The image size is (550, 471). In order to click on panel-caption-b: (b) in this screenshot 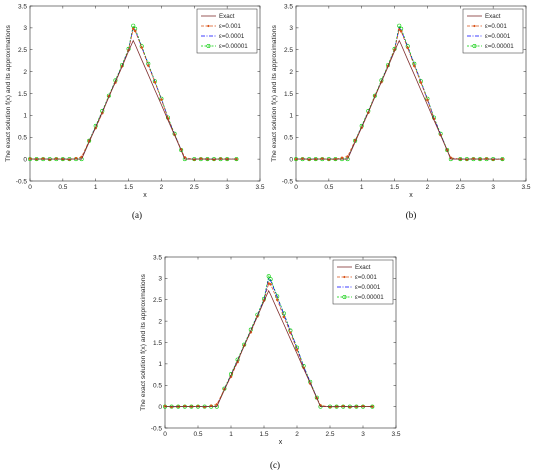, I will do `click(411, 215)`.